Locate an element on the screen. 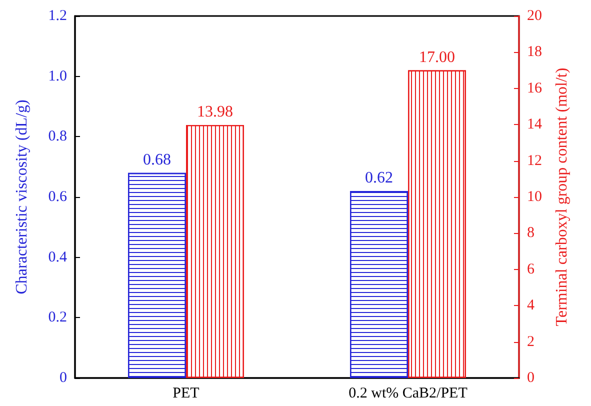 The height and width of the screenshot is (406, 591). y2-tick-label: 10 is located at coordinates (534, 197).